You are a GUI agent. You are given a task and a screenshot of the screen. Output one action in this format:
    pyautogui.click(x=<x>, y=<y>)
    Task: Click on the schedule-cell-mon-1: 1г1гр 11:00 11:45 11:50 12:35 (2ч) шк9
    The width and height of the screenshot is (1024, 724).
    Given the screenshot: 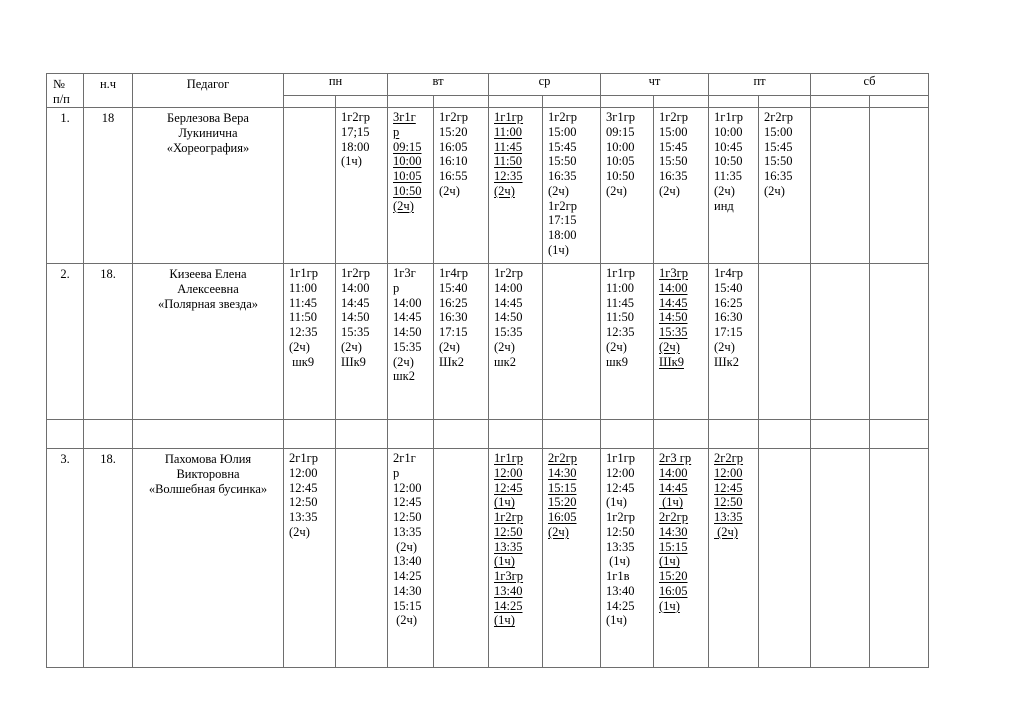 What is the action you would take?
    pyautogui.click(x=309, y=341)
    